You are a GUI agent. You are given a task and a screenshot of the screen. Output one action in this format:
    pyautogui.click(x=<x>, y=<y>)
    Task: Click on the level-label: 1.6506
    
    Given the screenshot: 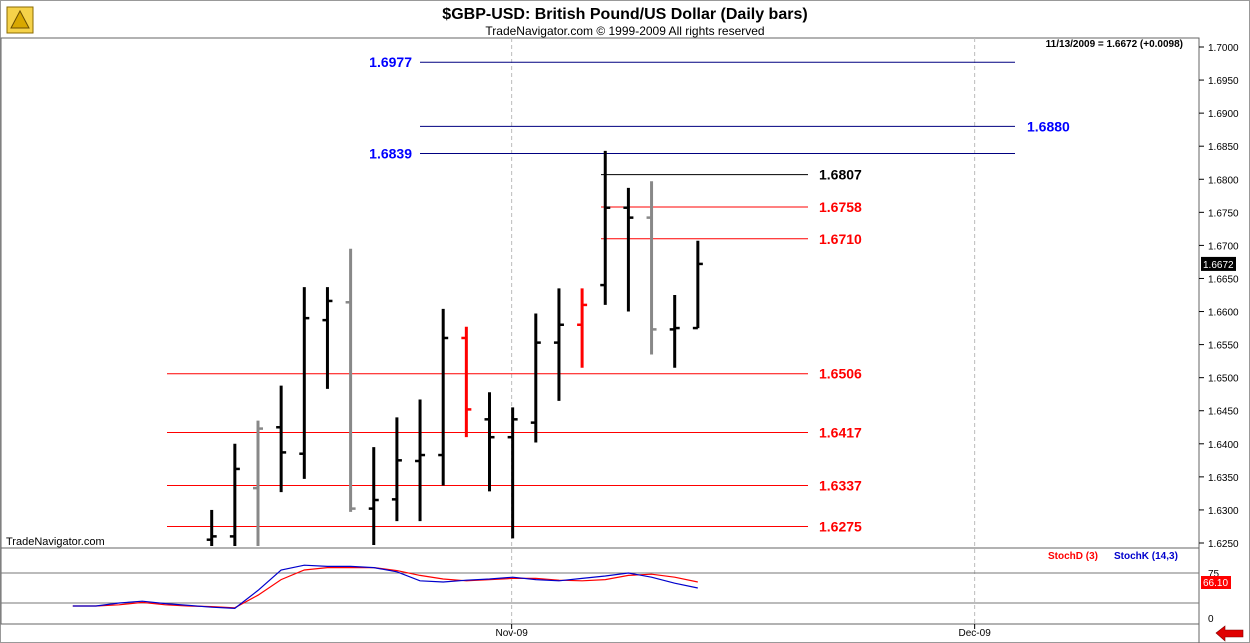 What is the action you would take?
    pyautogui.click(x=840, y=374)
    